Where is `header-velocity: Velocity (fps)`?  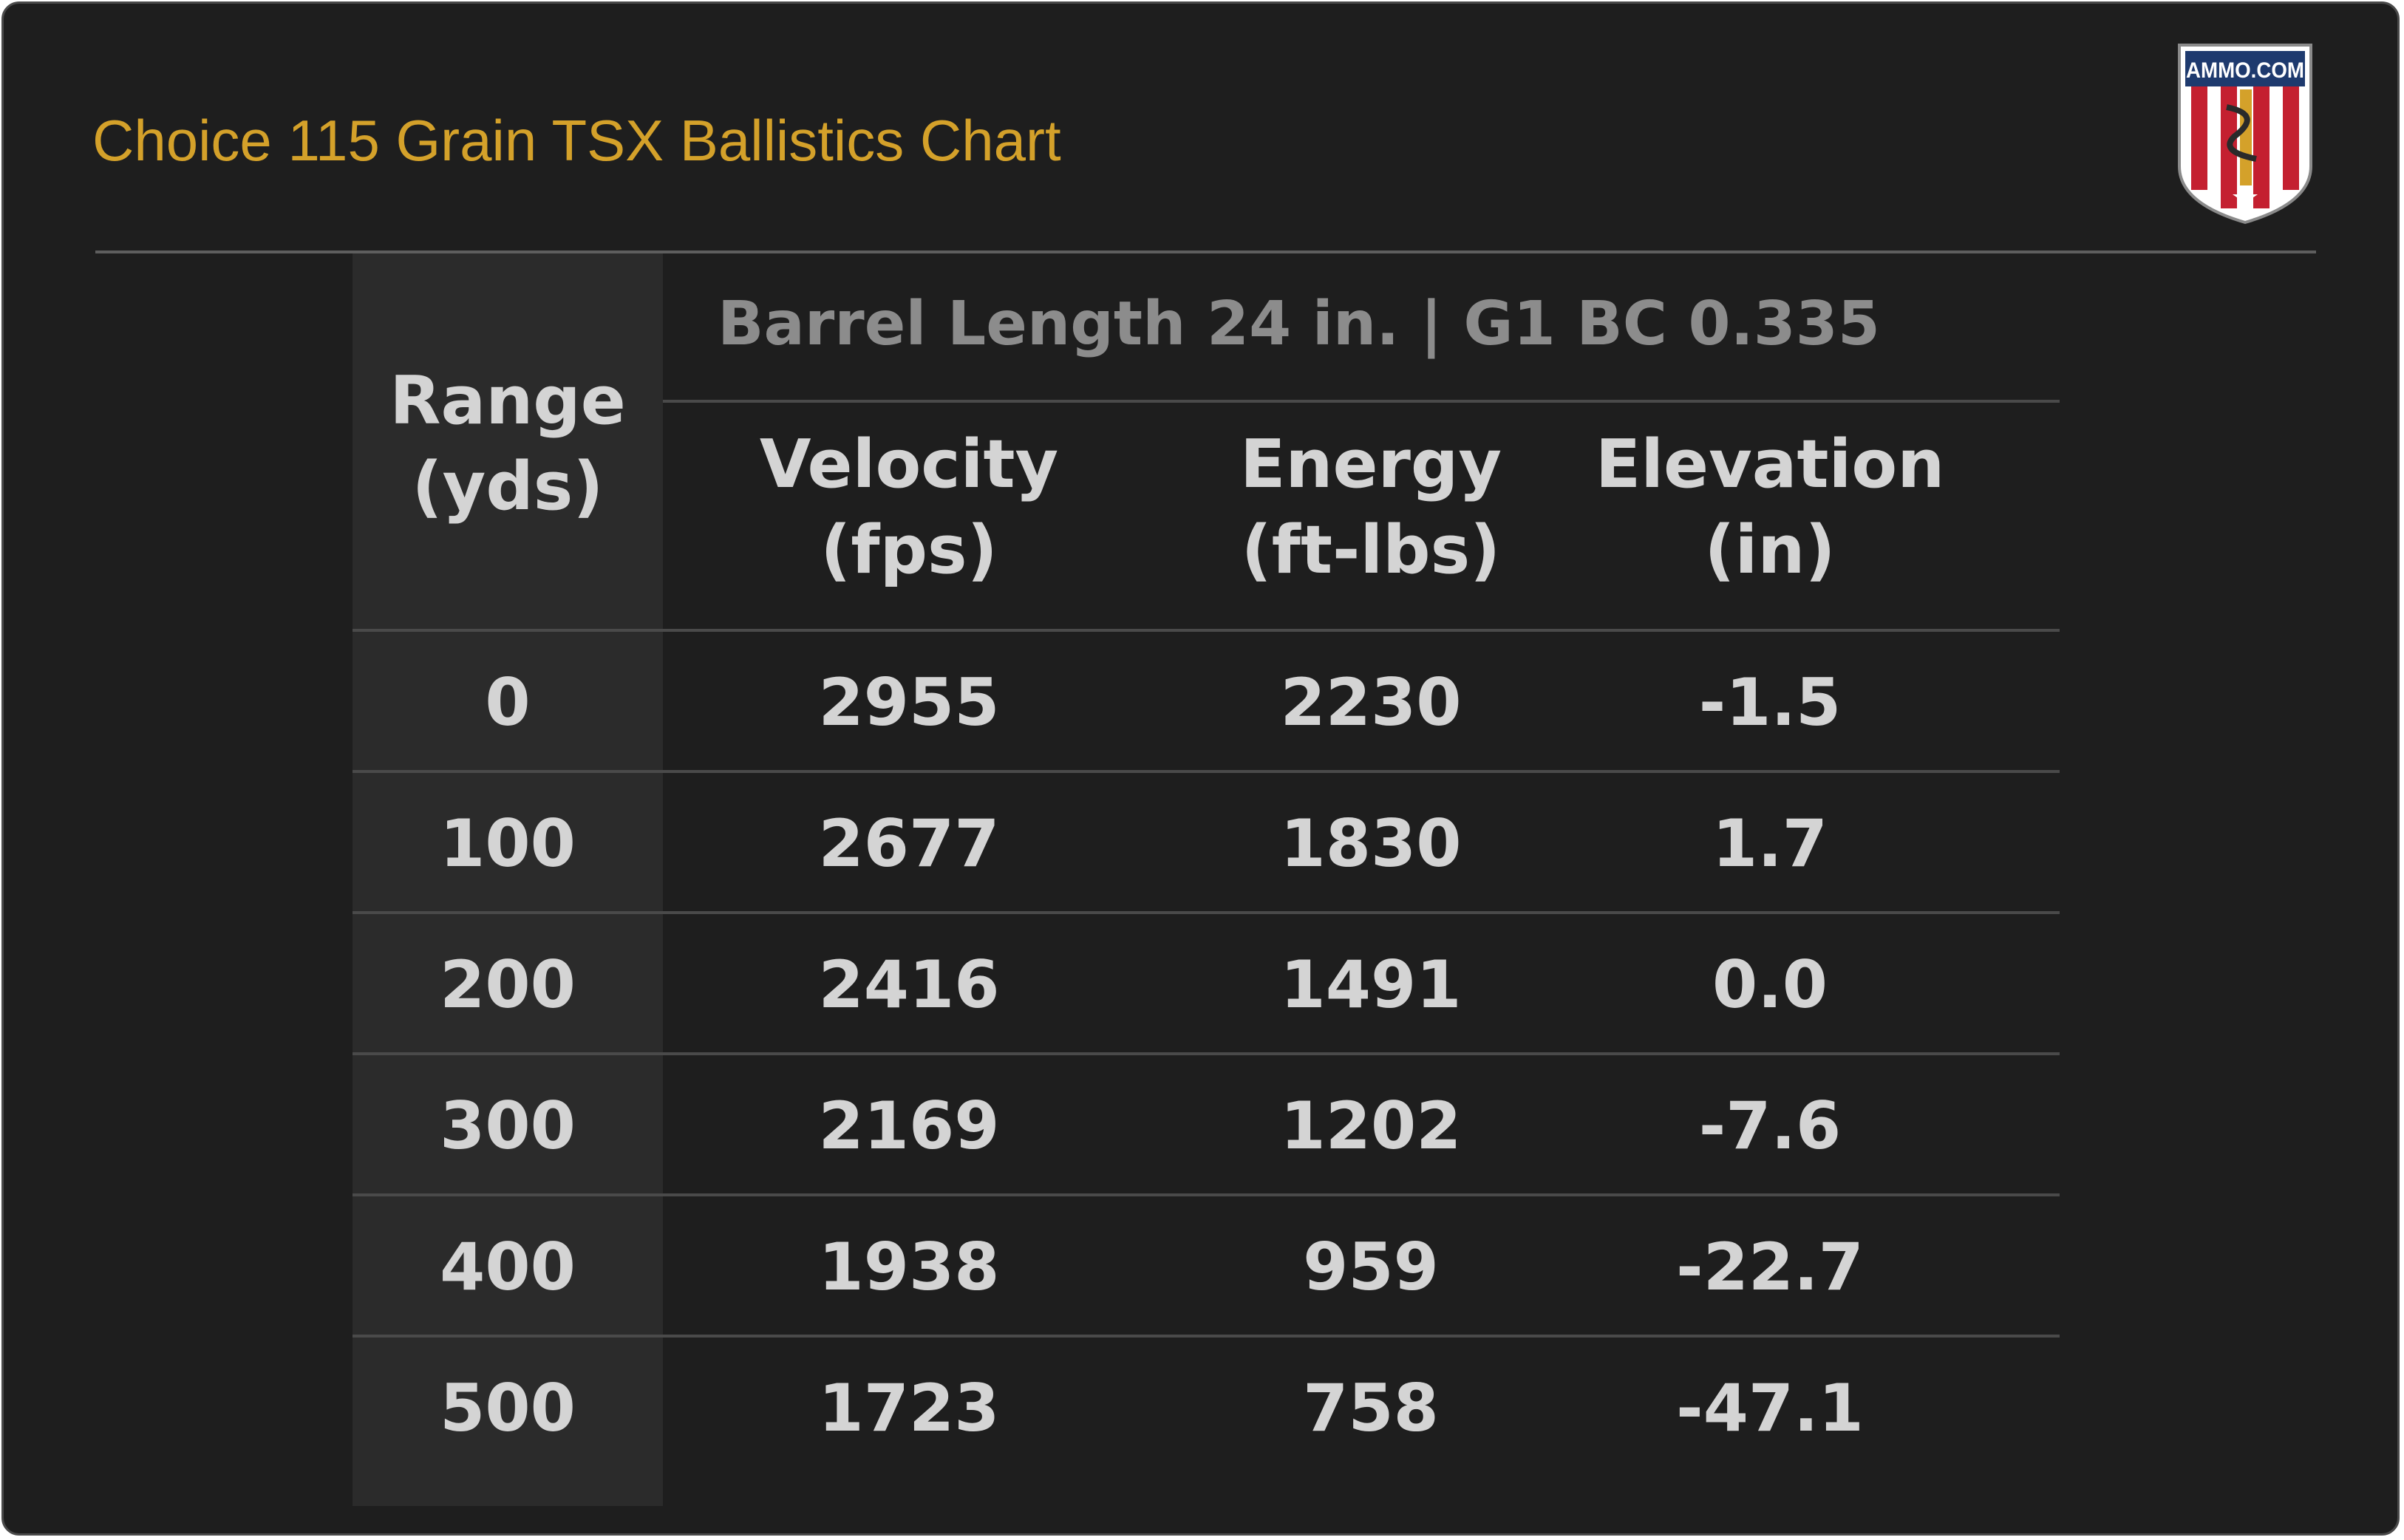
header-velocity: Velocity (fps) is located at coordinates (909, 507).